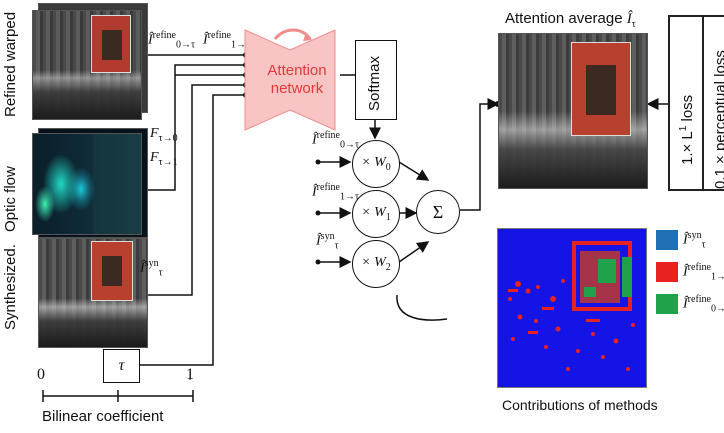 This screenshot has height=433, width=724. I want to click on refined-0-symbol: Îrefine0→τ, so click(172, 40).